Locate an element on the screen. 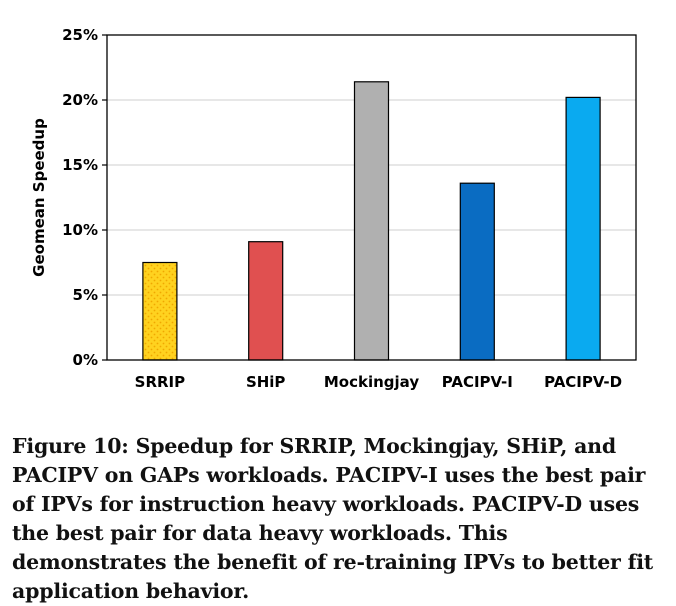  y-axis-ticks: 0% 5% 10% 15% 20% 25% is located at coordinates (84, 197).